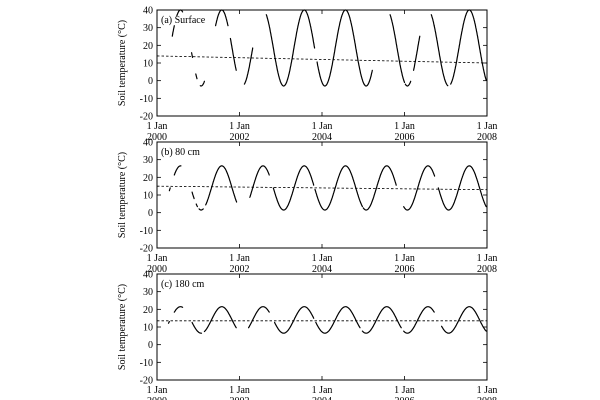 This screenshot has width=600, height=400. Describe the element at coordinates (183, 284) in the screenshot. I see `panel-label: (c) 180 cm` at that location.